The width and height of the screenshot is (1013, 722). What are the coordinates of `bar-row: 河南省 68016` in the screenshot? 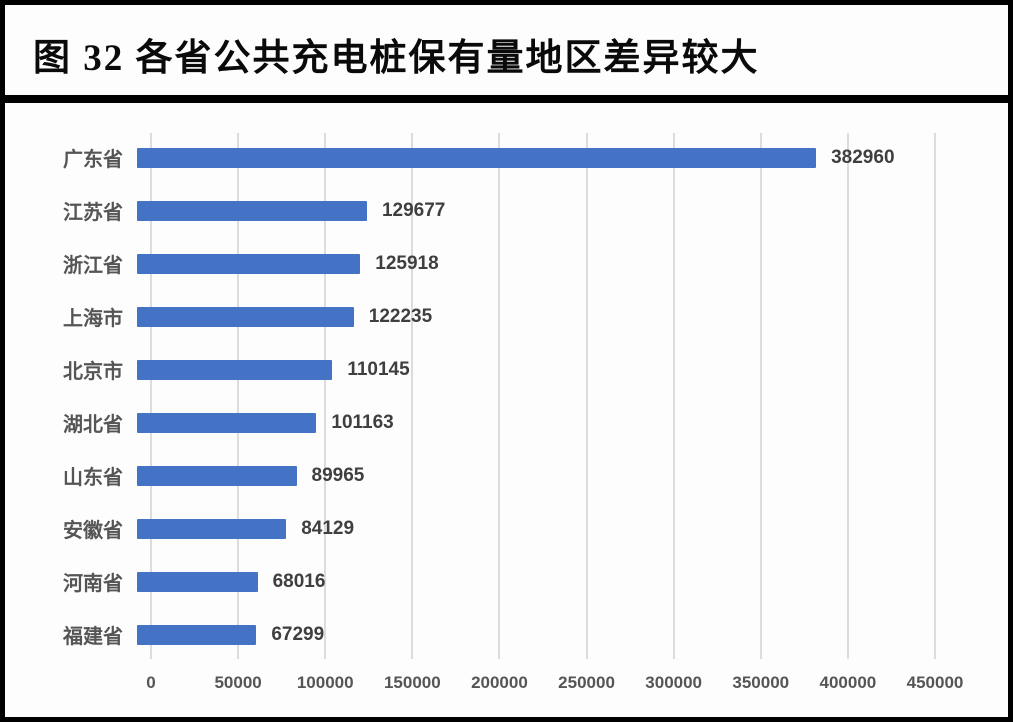 It's located at (486, 581).